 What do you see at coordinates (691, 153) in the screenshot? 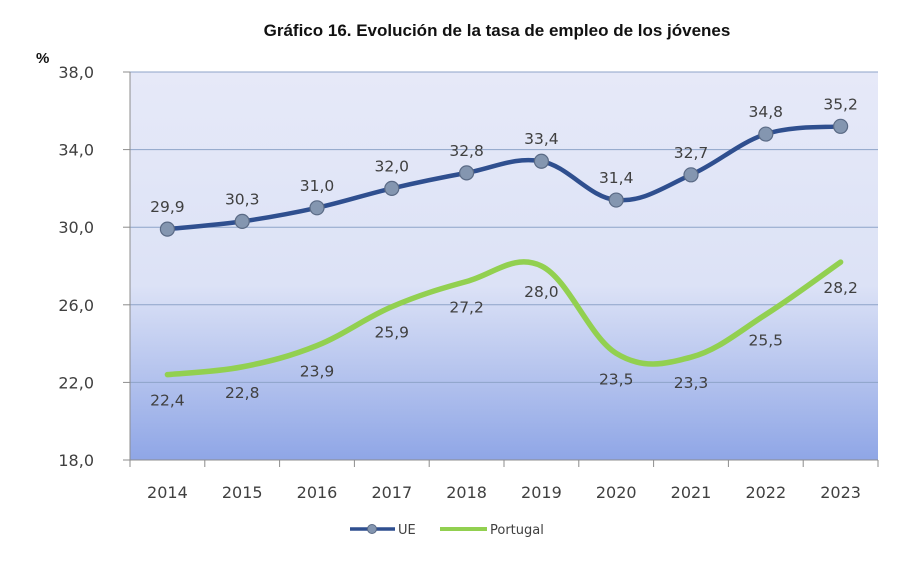
I see `data-label-ue: 32,7` at bounding box center [691, 153].